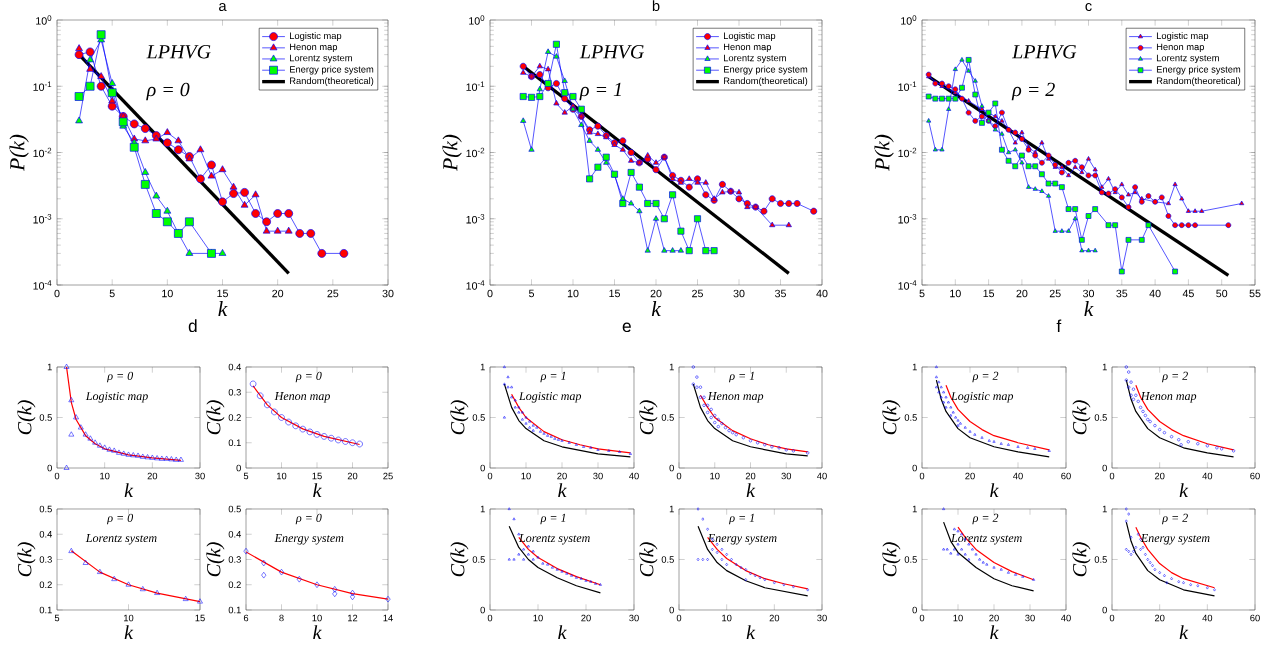  I want to click on annotation: LPHVG, so click(178, 52).